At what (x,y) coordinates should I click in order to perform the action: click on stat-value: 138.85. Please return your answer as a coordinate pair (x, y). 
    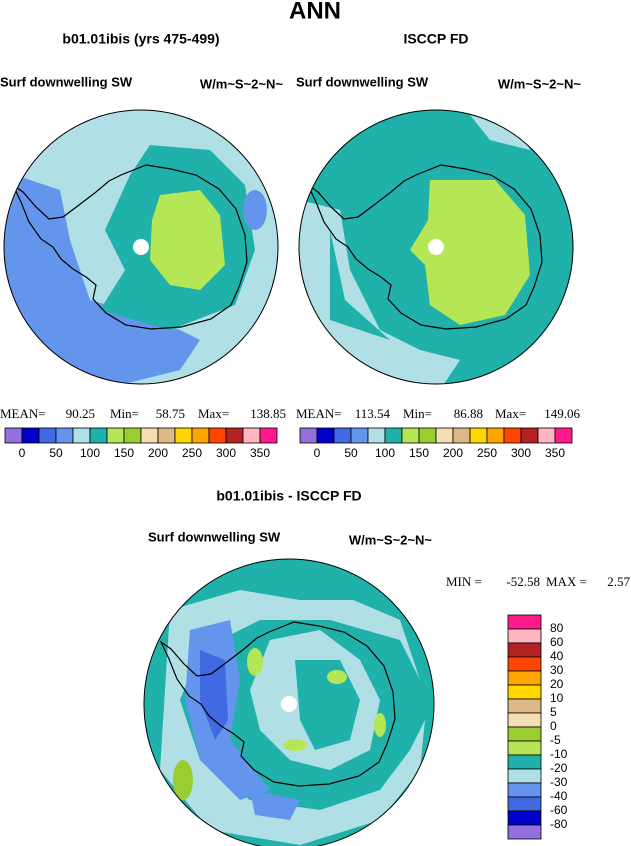
    Looking at the image, I should click on (268, 413).